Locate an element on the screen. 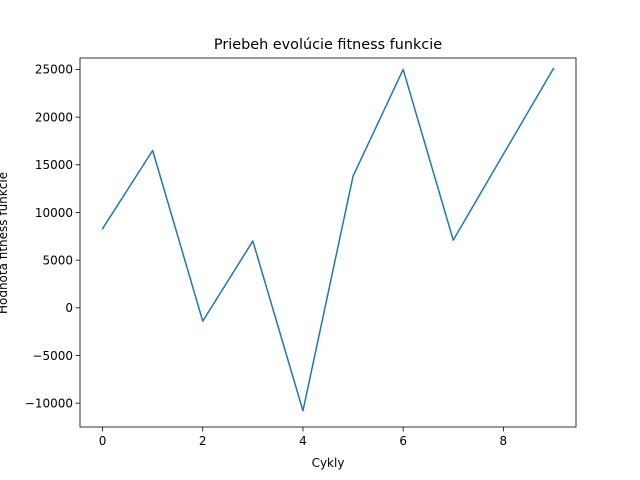 The width and height of the screenshot is (640, 480). chart-title: Priebeh evolúcie fitness funkcie is located at coordinates (328, 45).